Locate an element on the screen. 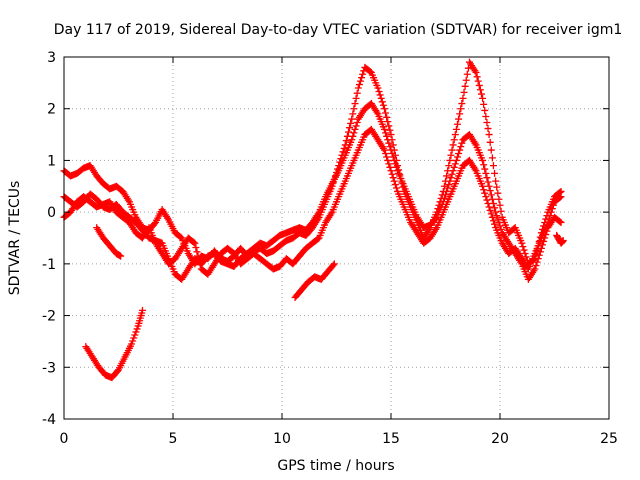  x-axis-label: GPS time / hours is located at coordinates (335, 466).